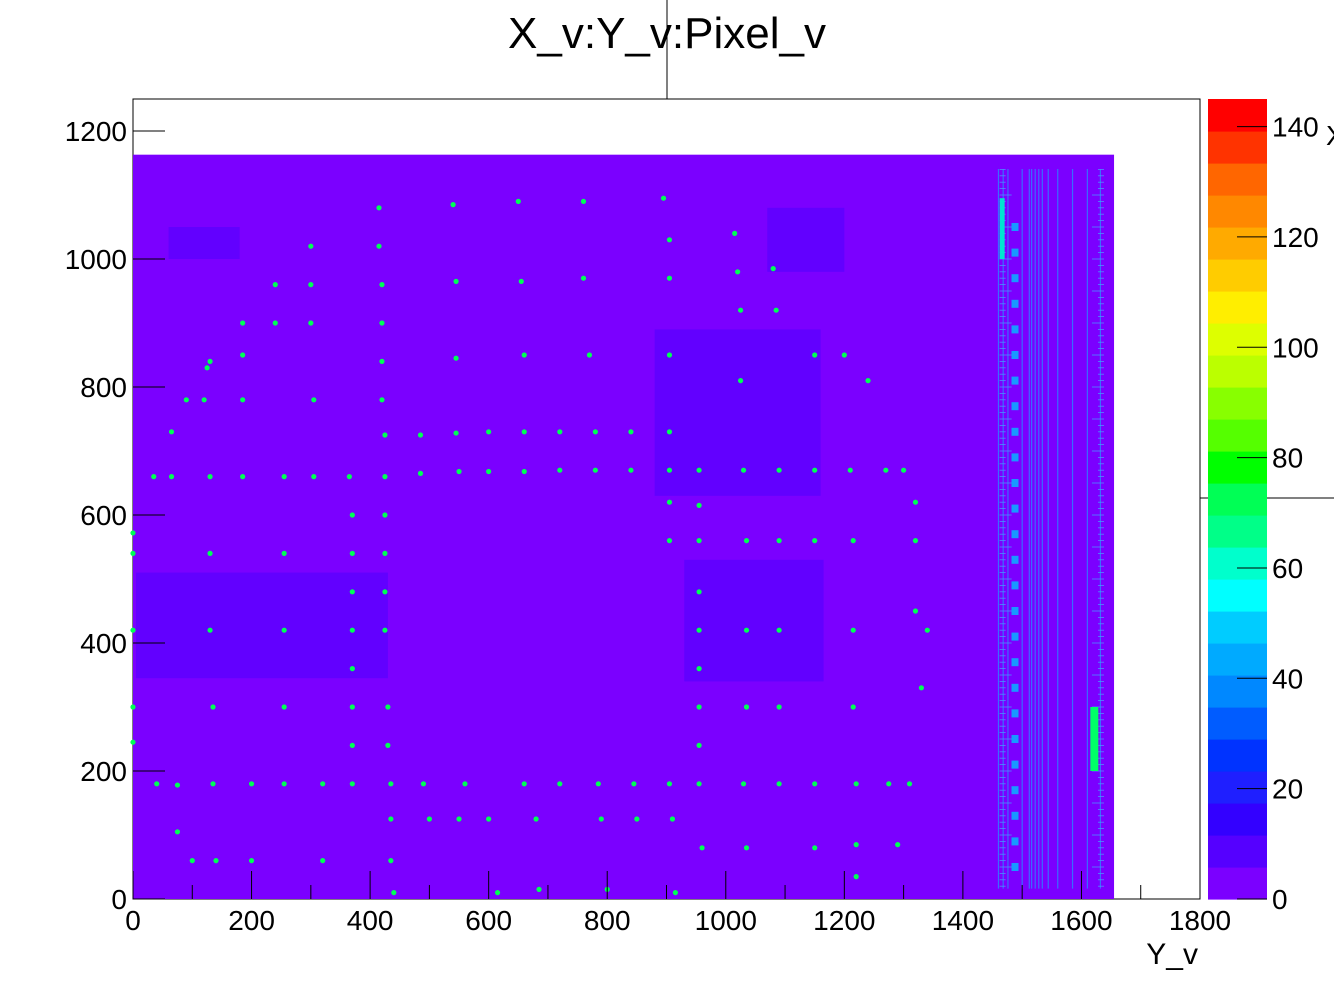  I want to click on y-tick-label: 0, so click(119, 899).